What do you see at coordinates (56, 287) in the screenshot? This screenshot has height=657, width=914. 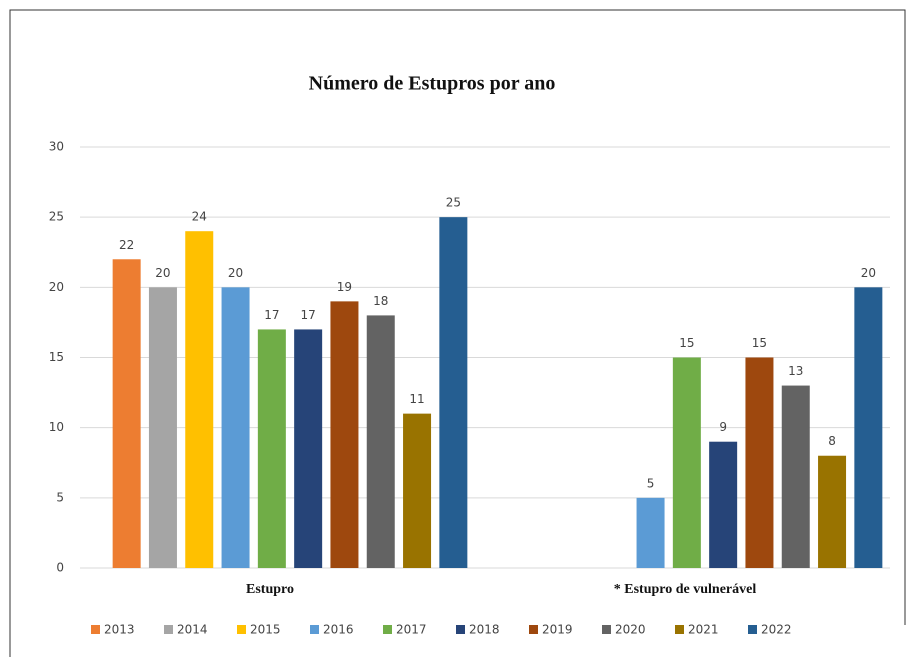 I see `y-tick-label: 20` at bounding box center [56, 287].